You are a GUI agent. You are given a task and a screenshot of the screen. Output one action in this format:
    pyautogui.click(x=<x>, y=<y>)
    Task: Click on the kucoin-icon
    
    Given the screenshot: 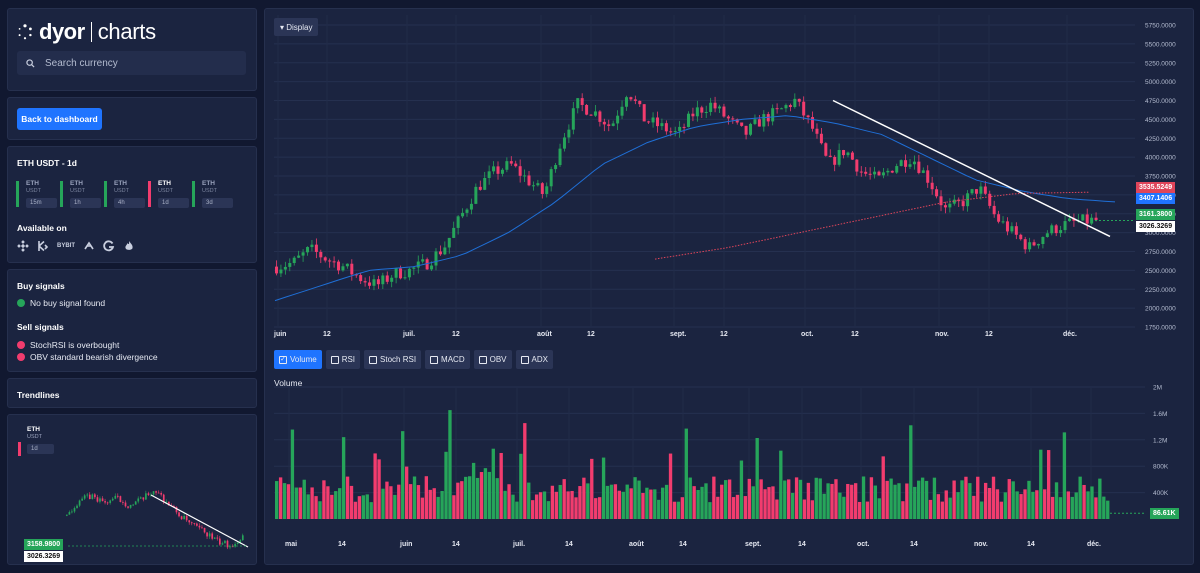 What is the action you would take?
    pyautogui.click(x=43, y=246)
    